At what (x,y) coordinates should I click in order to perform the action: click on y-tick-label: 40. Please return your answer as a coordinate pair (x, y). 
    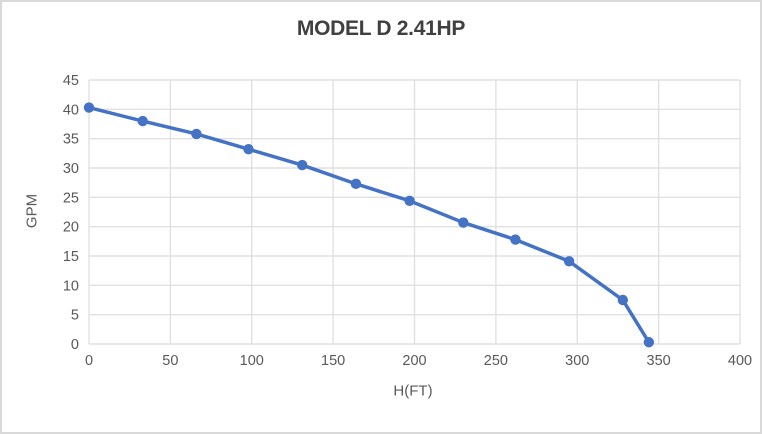
    Looking at the image, I should click on (71, 110).